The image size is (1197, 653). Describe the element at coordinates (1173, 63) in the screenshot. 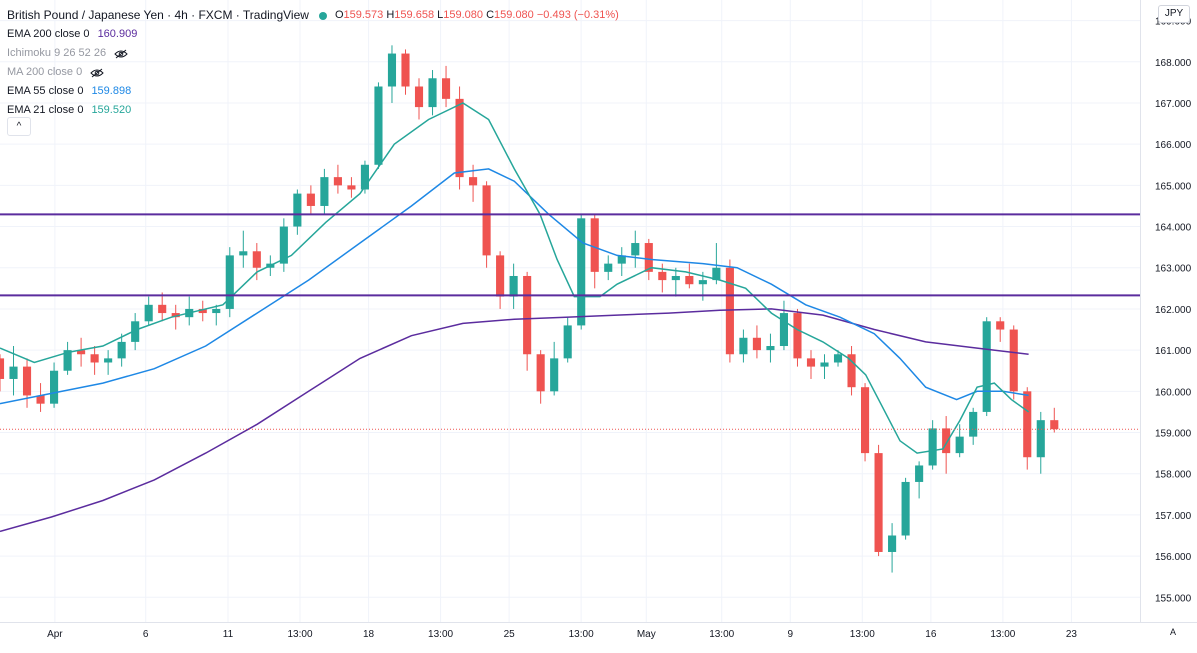

I see `y-tick-label: 168.000` at that location.